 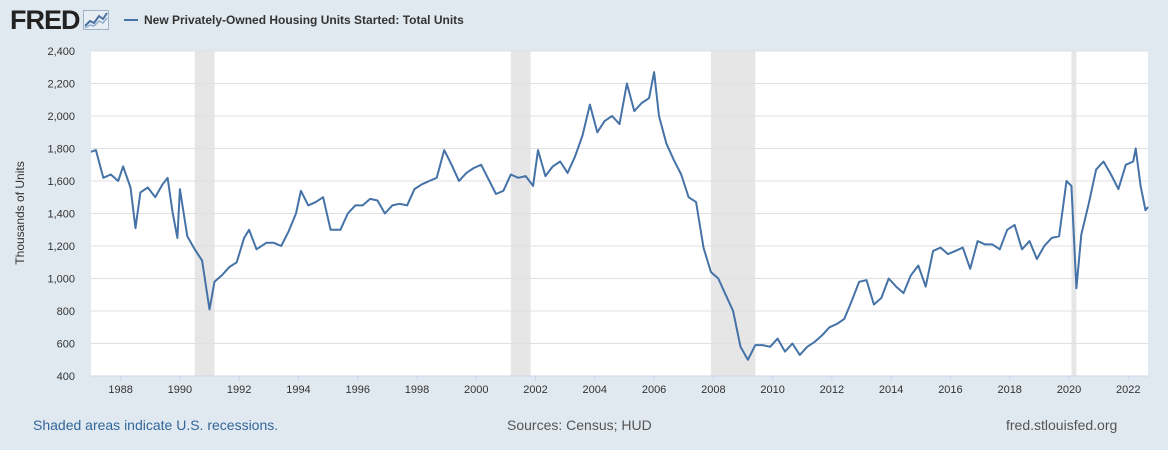 I want to click on x-tick-label: 2020, so click(x=1069, y=390).